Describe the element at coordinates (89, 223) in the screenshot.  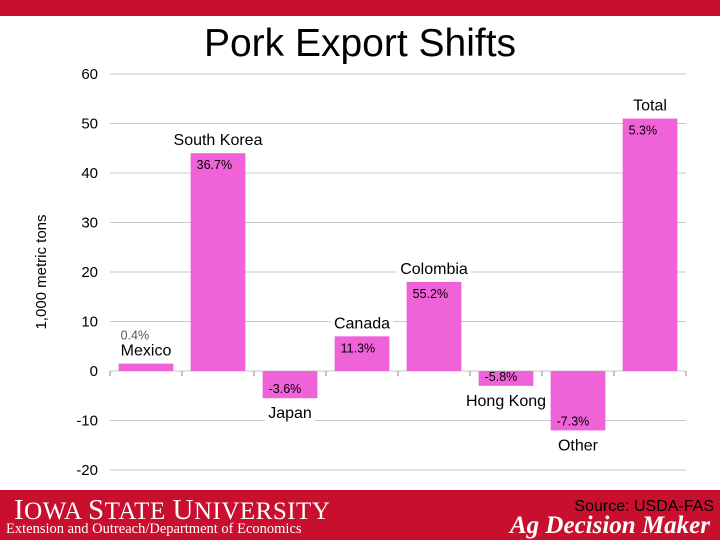
I see `y-tick-label: 30` at that location.